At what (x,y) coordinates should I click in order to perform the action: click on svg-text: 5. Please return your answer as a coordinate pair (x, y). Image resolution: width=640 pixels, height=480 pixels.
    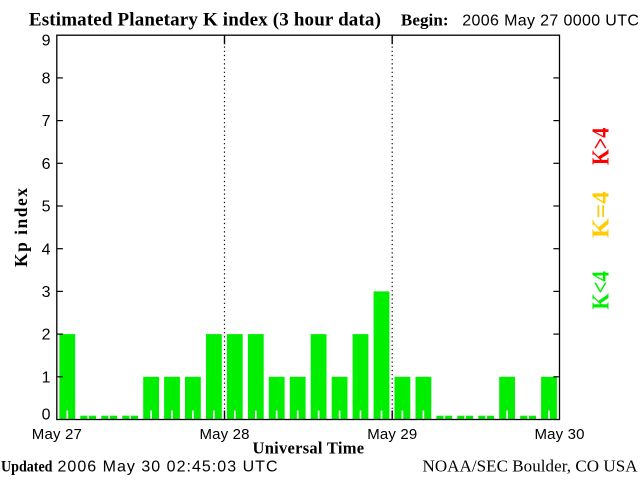
    Looking at the image, I should click on (46, 207).